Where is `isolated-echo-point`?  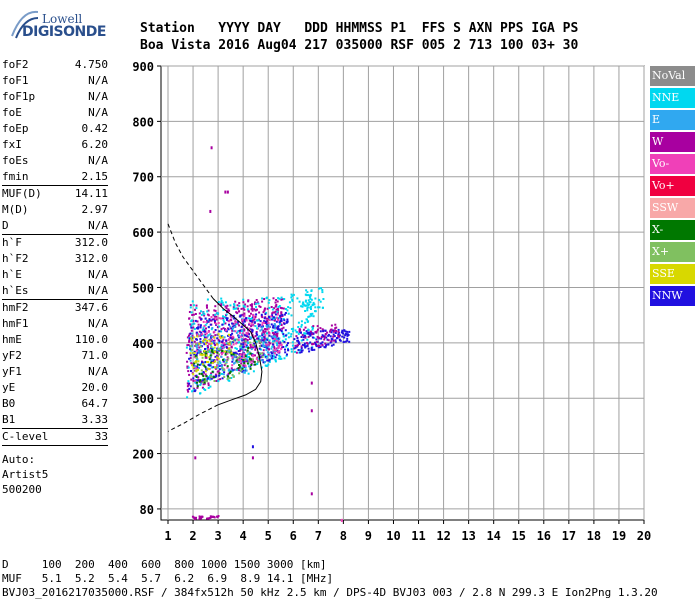
isolated-echo-point is located at coordinates (195, 458).